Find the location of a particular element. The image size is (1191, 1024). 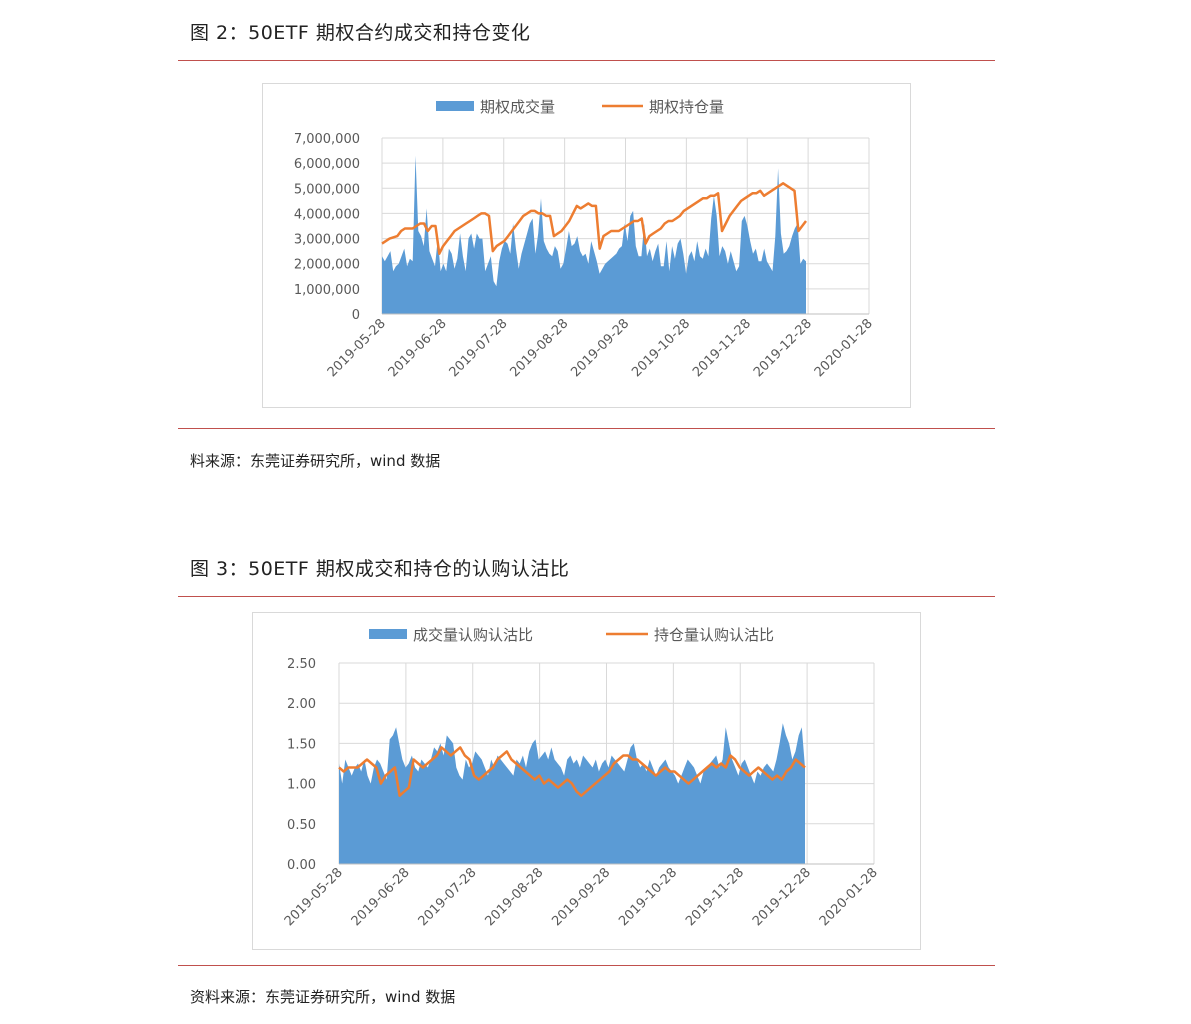

figure2-x-tick-label: 2019-07-28 is located at coordinates (479, 348).